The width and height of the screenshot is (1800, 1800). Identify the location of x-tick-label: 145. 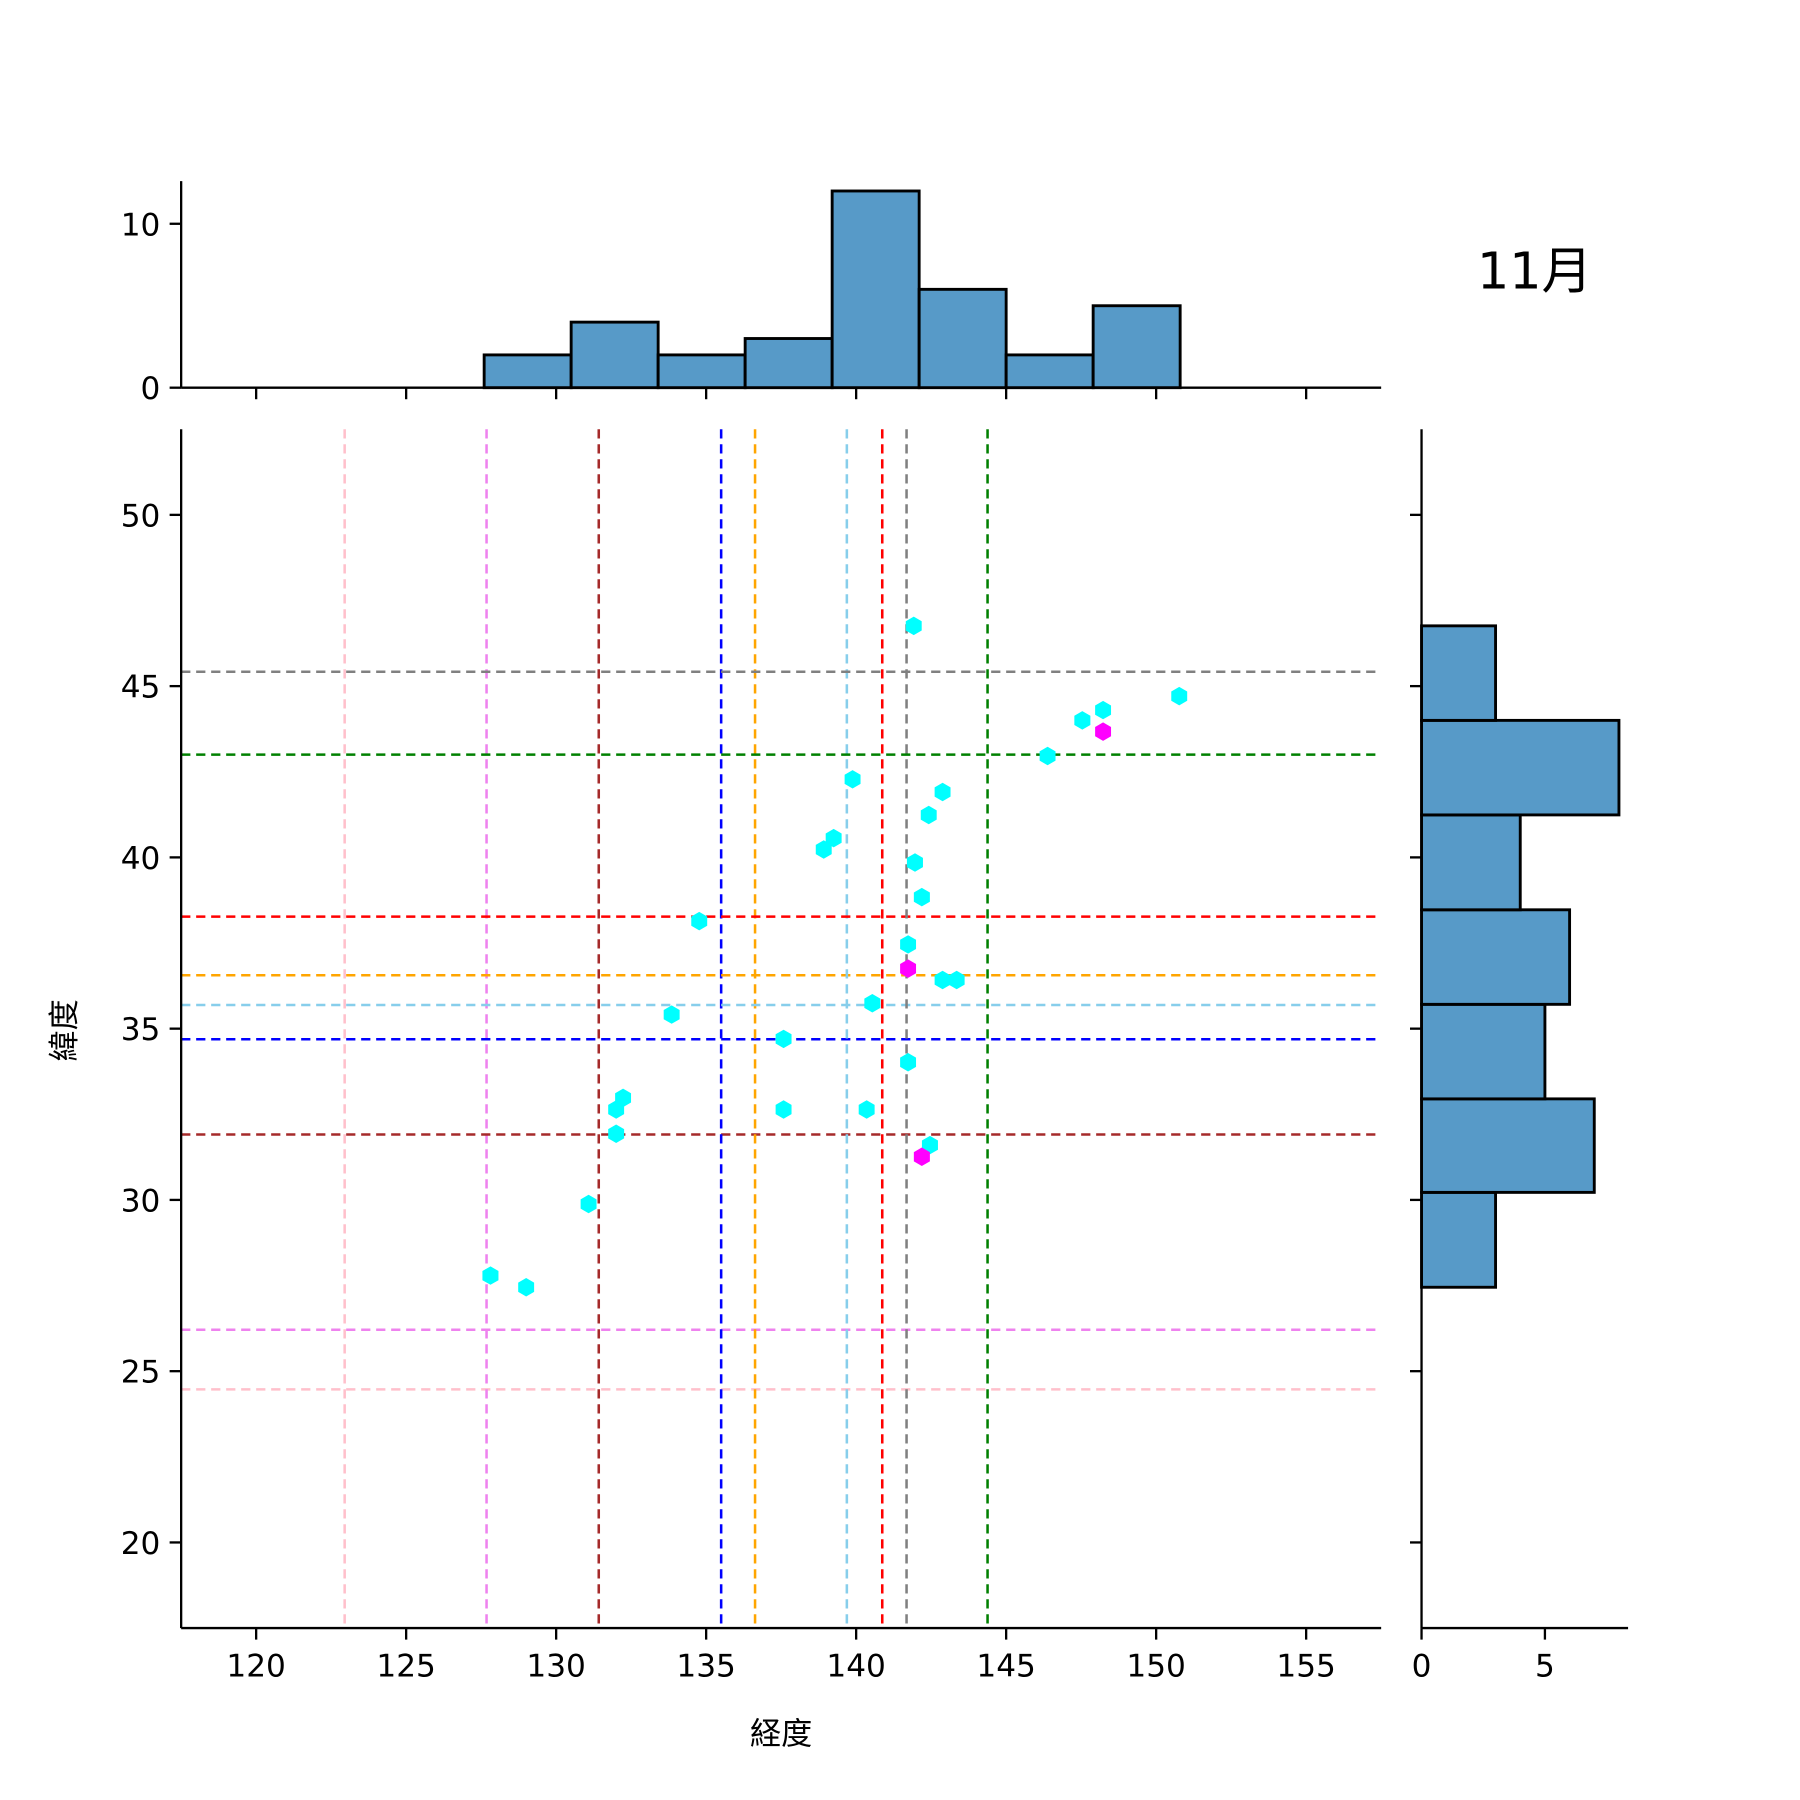
(1005, 1667).